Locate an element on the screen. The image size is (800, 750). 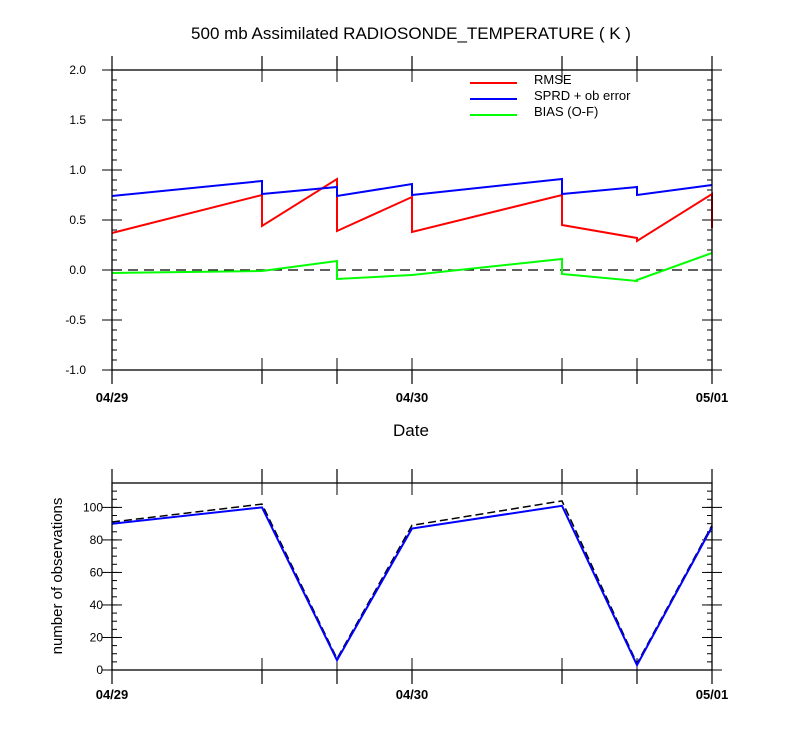
y-tick-label: 2.0 is located at coordinates (77, 70).